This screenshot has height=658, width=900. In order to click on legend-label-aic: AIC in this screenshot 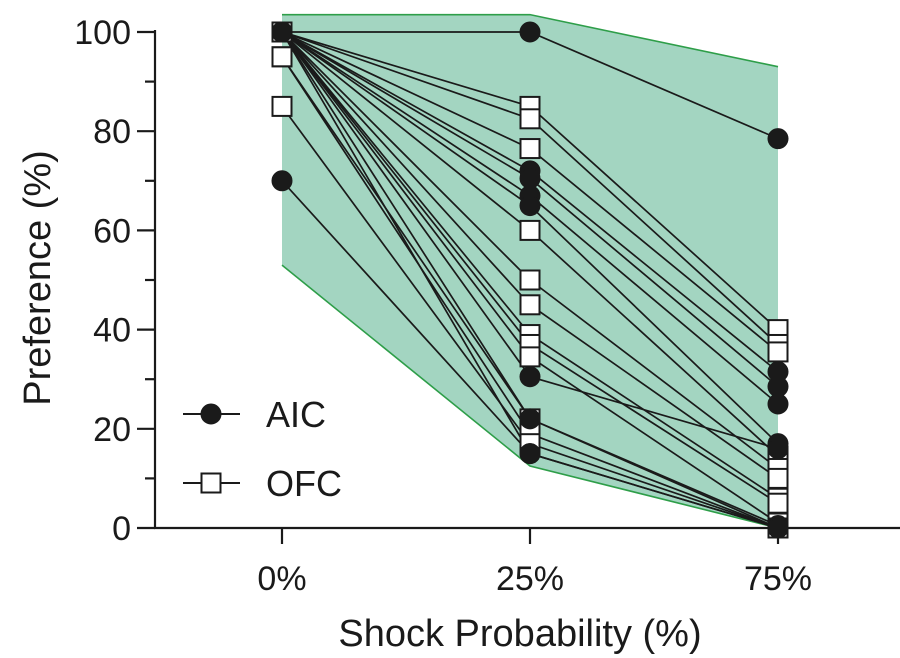, I will do `click(296, 414)`.